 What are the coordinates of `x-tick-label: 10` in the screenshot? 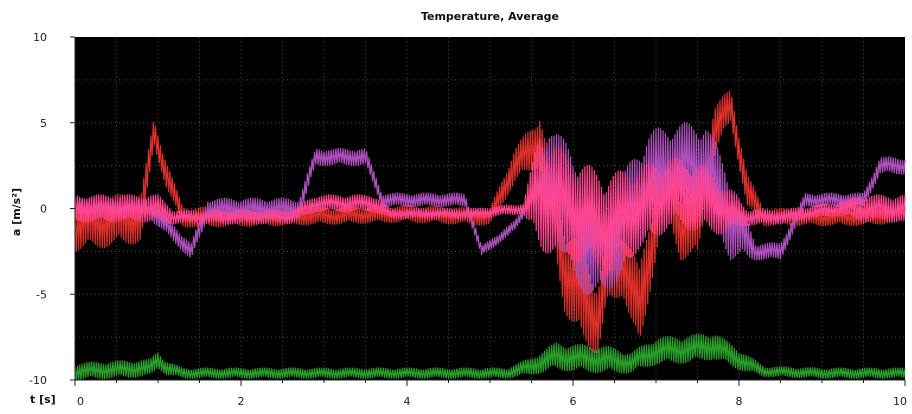 It's located at (900, 401).